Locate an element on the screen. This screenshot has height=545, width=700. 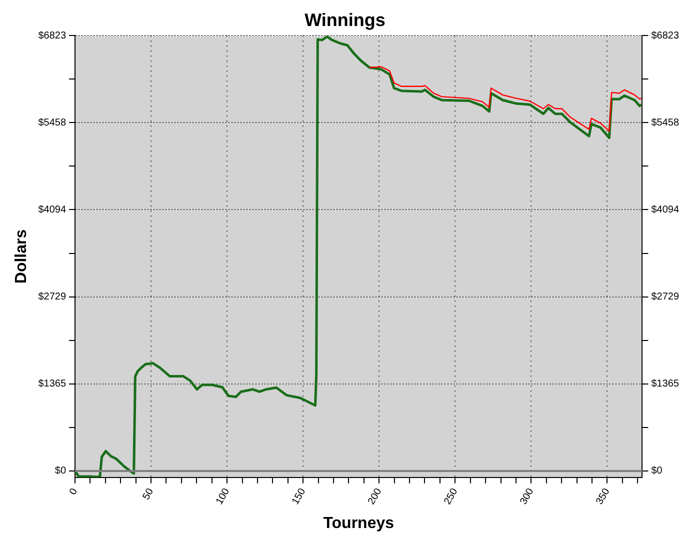
y-tick-label: $1365 is located at coordinates (52, 384).